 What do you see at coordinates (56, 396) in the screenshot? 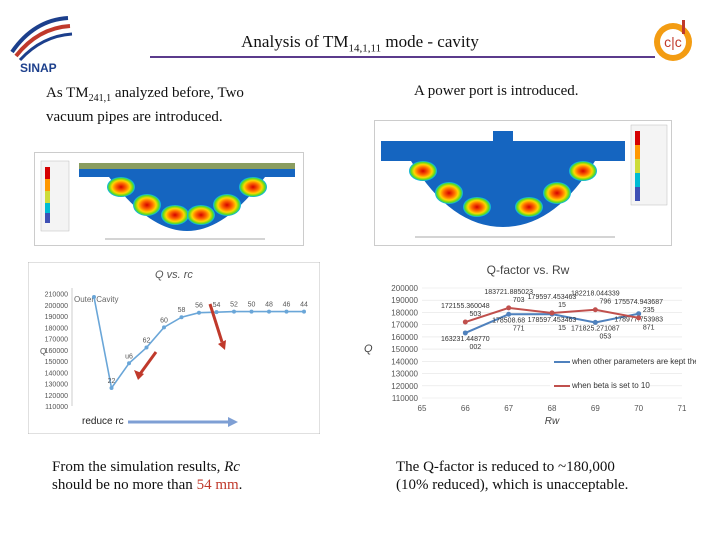
I see `chart1-ytick-9: 120000` at bounding box center [56, 396].